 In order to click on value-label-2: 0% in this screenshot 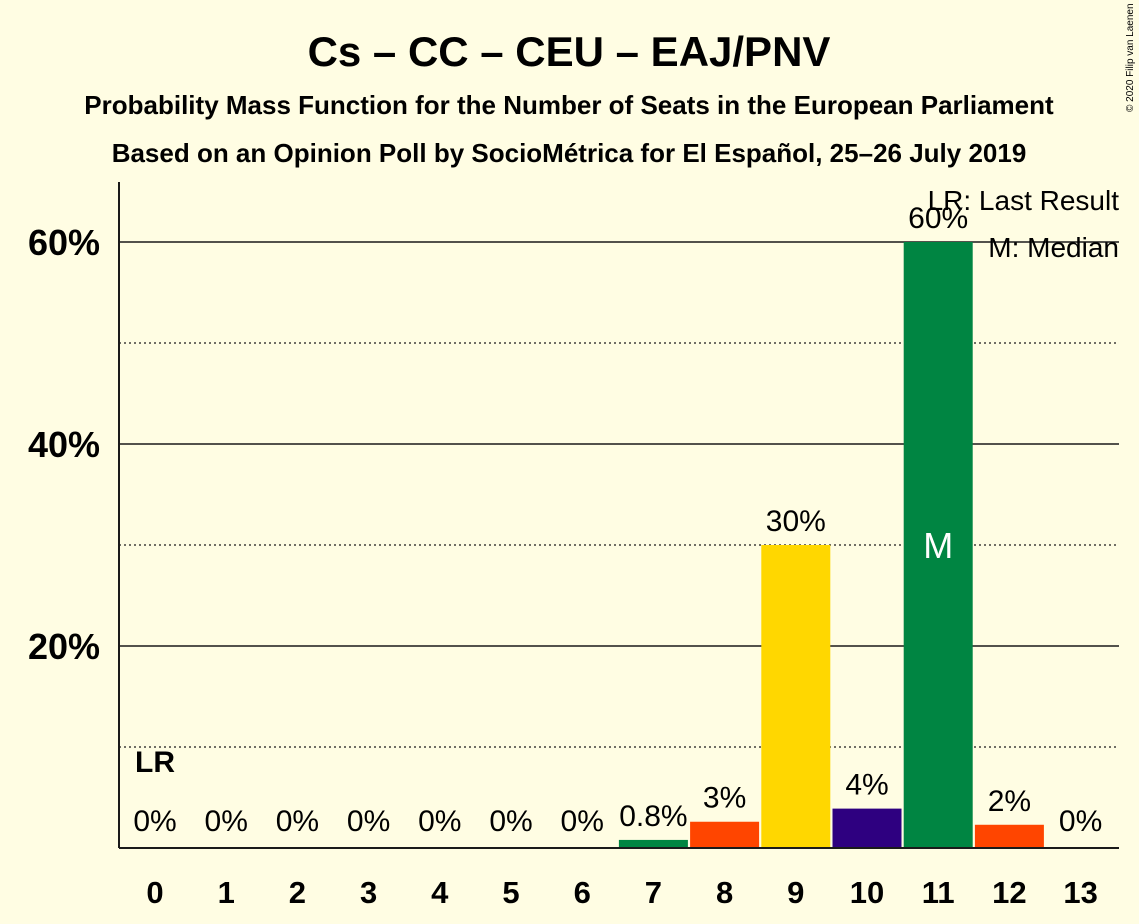, I will do `click(297, 821)`.